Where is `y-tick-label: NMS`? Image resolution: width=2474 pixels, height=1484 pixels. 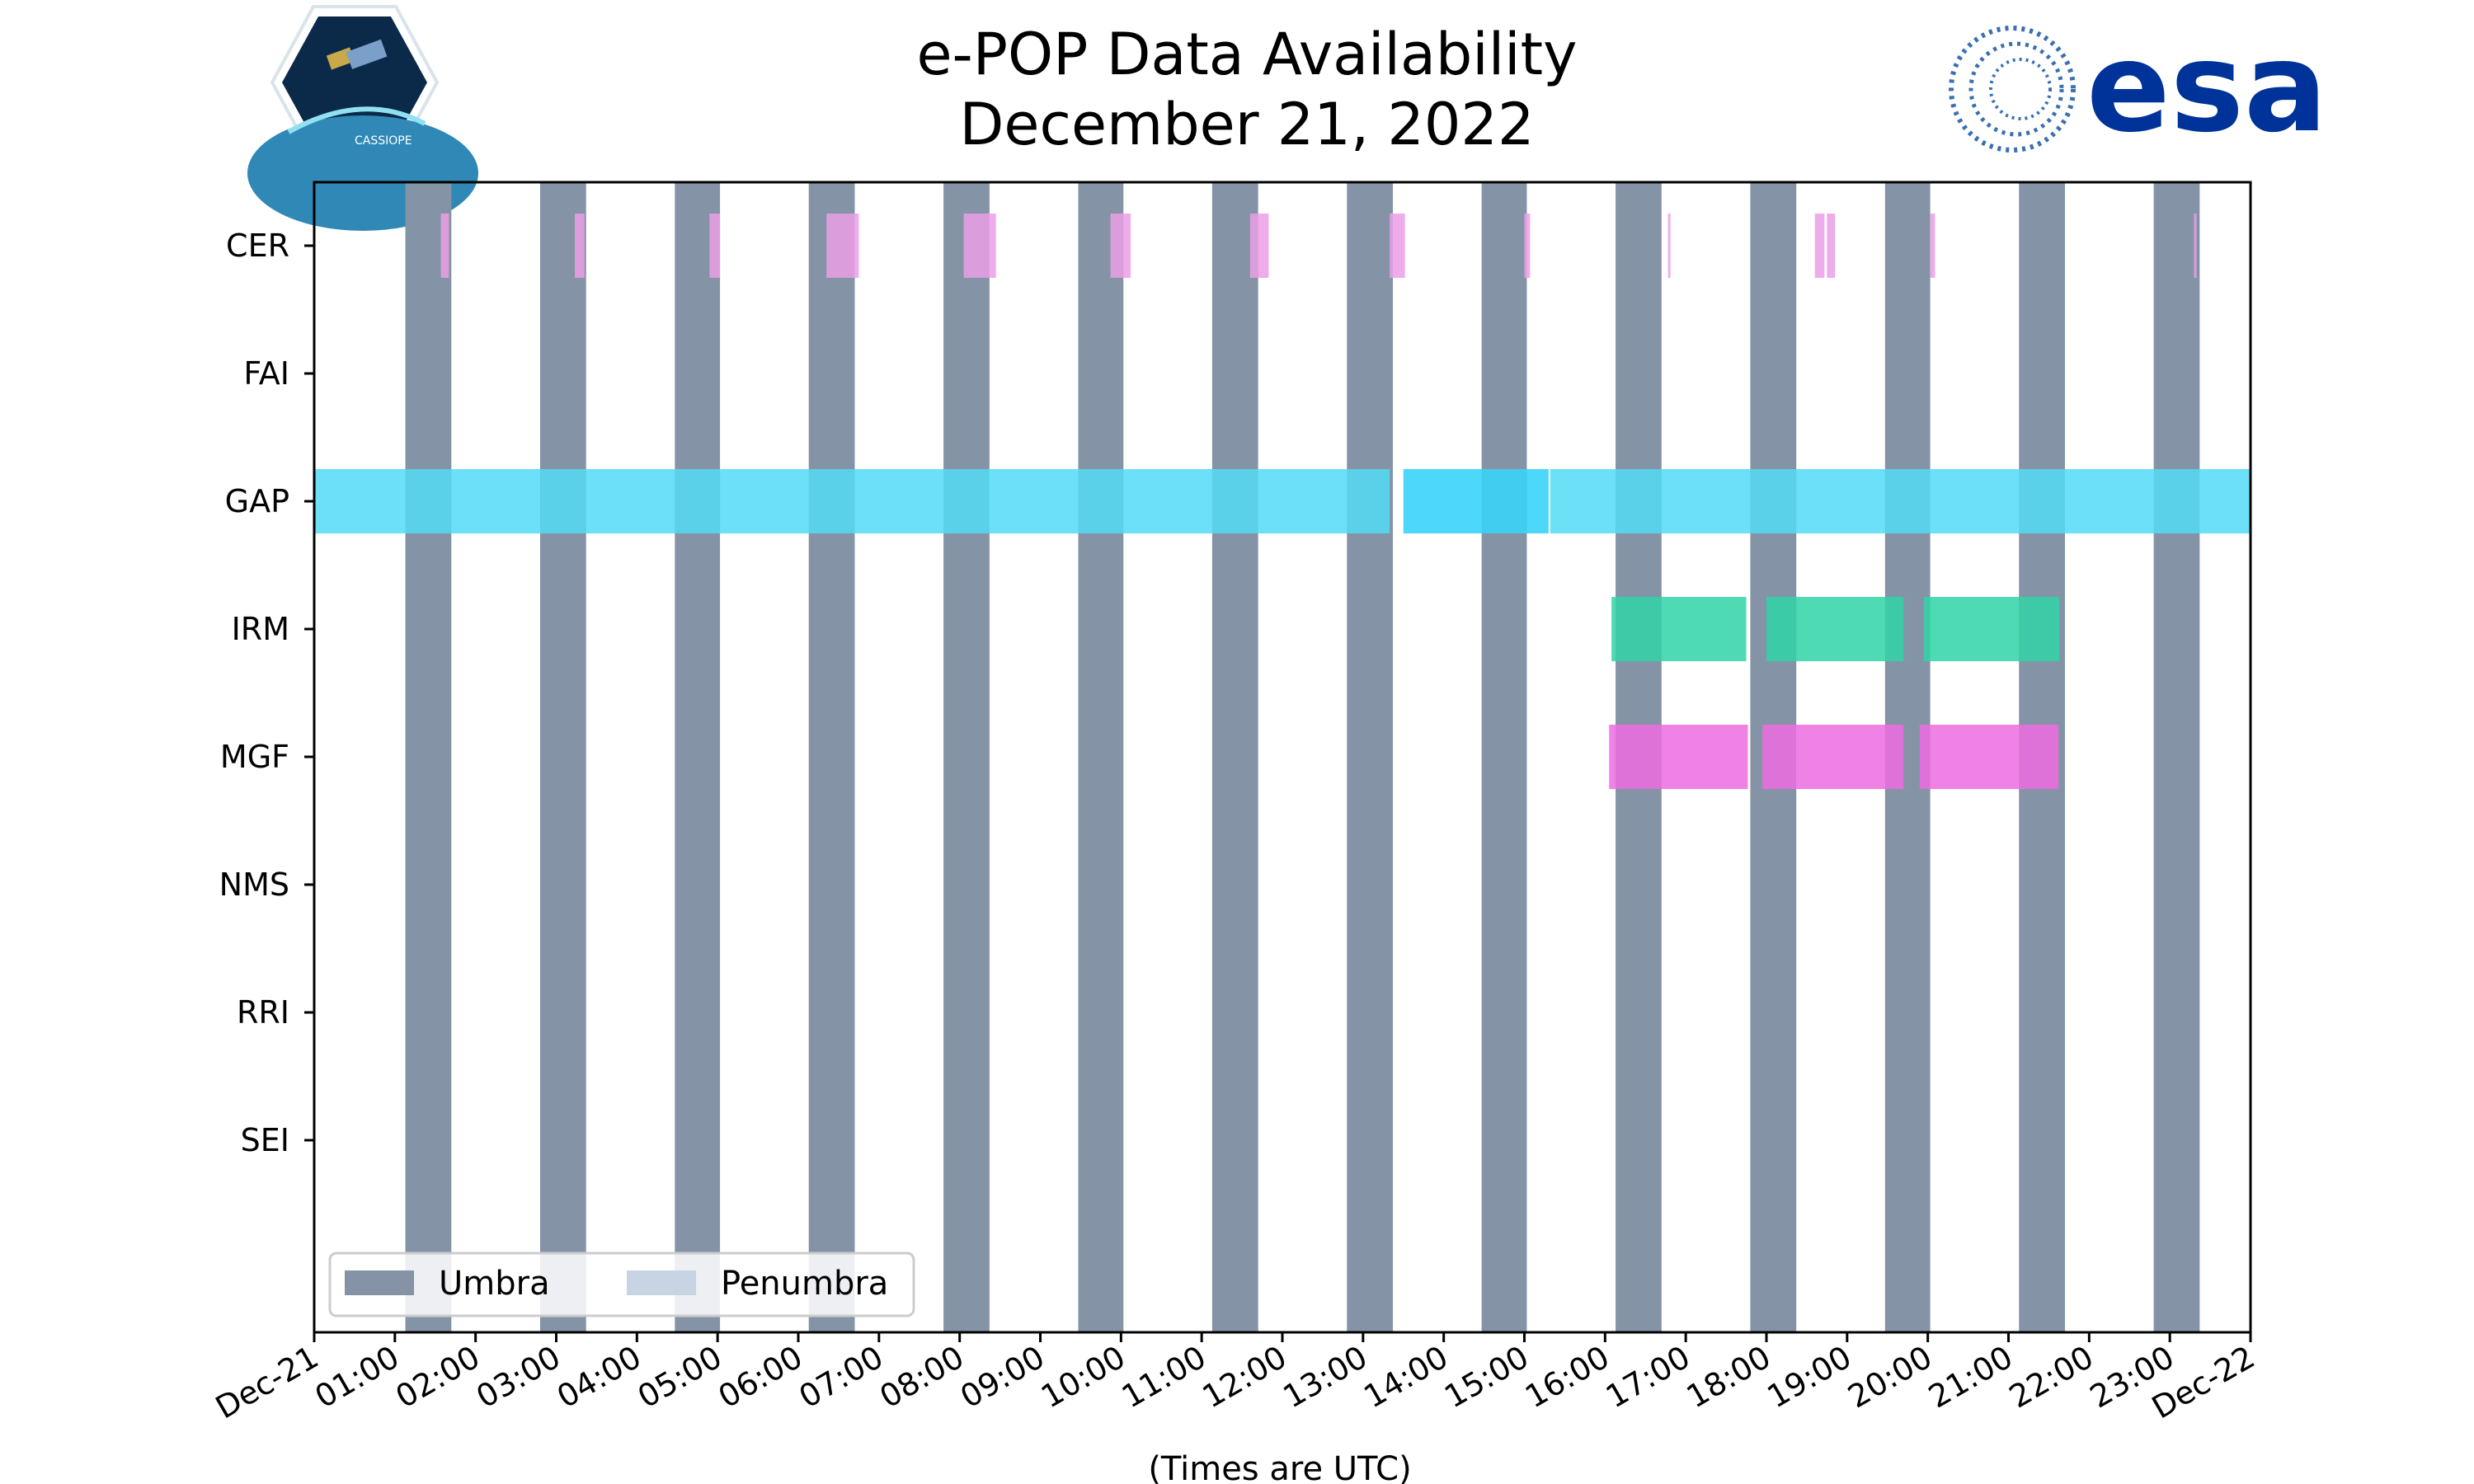 y-tick-label: NMS is located at coordinates (254, 884).